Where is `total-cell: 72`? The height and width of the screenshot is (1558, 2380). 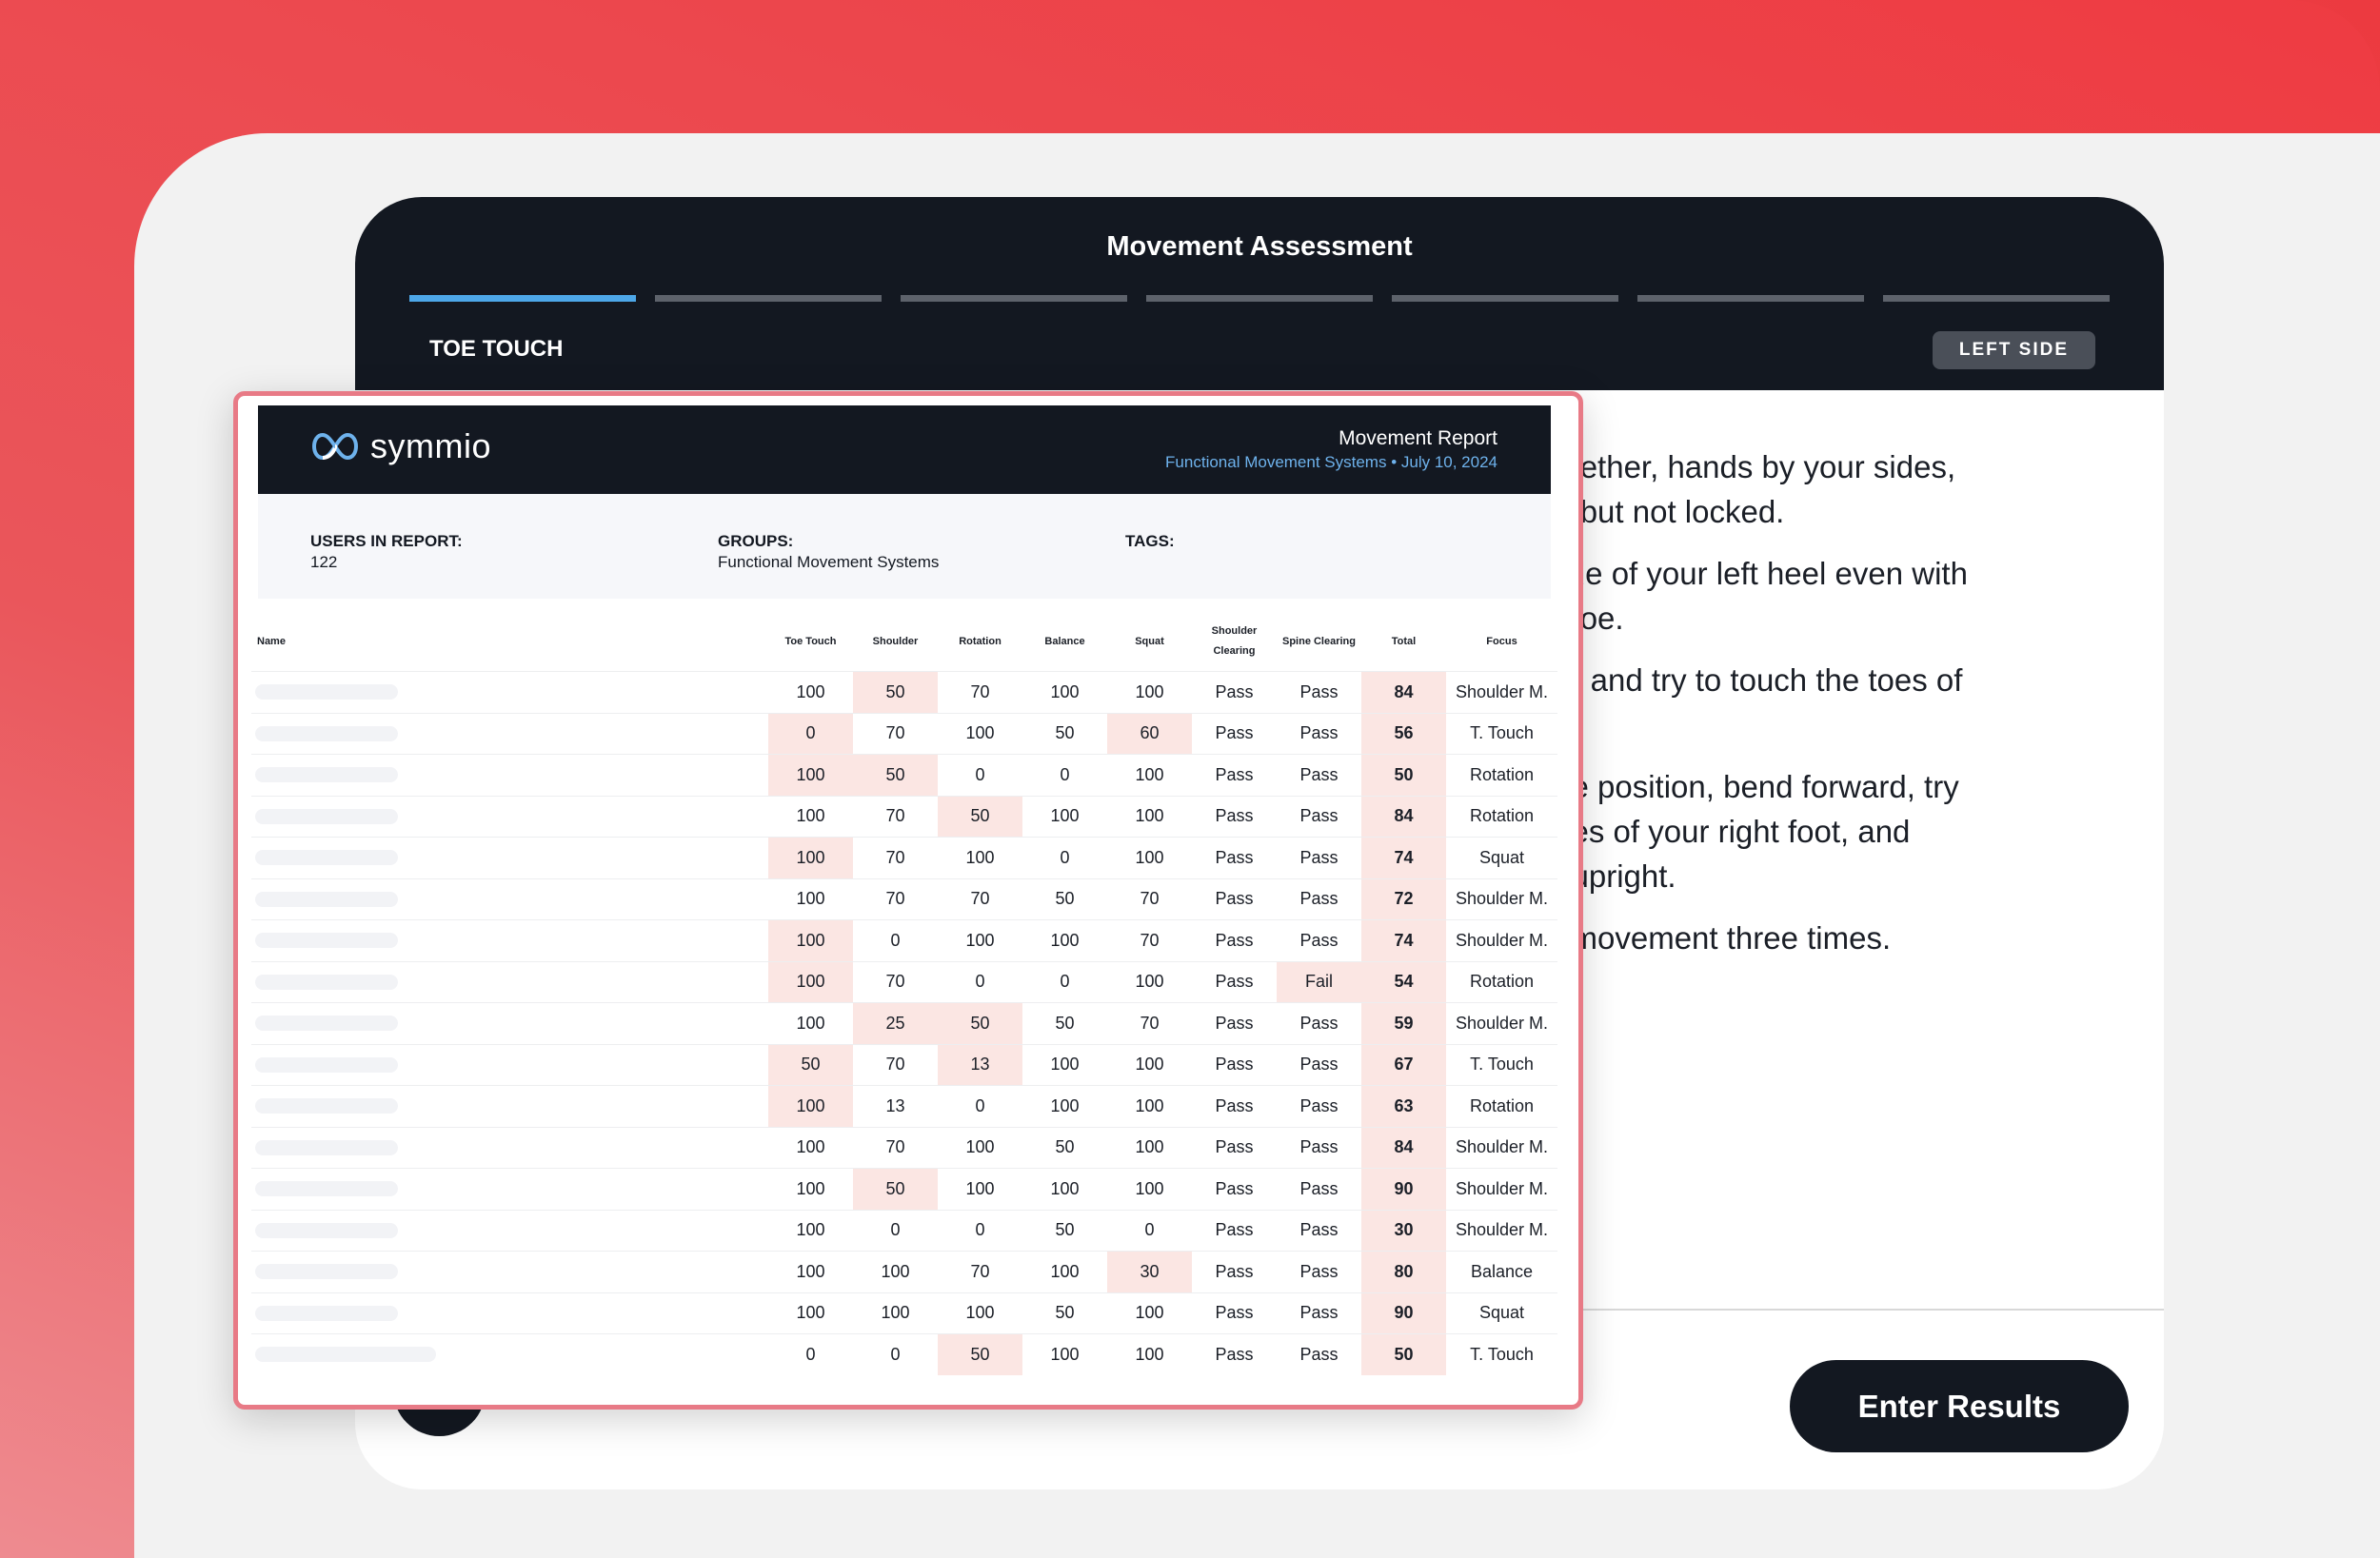 total-cell: 72 is located at coordinates (1403, 899).